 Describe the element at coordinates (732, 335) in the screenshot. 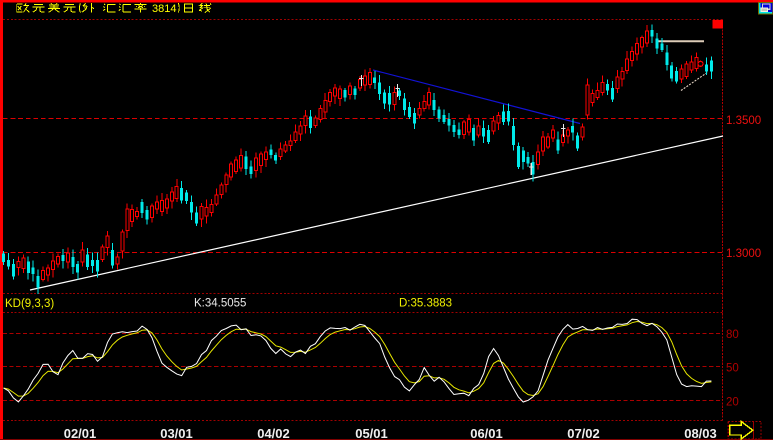

I see `svg-text: 80` at that location.